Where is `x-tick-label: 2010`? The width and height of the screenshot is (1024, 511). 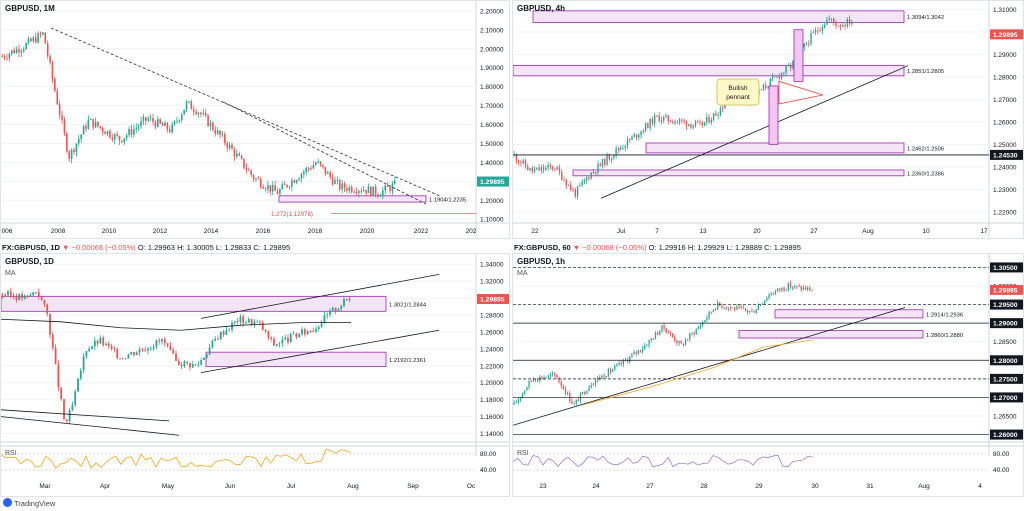
x-tick-label: 2010 is located at coordinates (109, 231).